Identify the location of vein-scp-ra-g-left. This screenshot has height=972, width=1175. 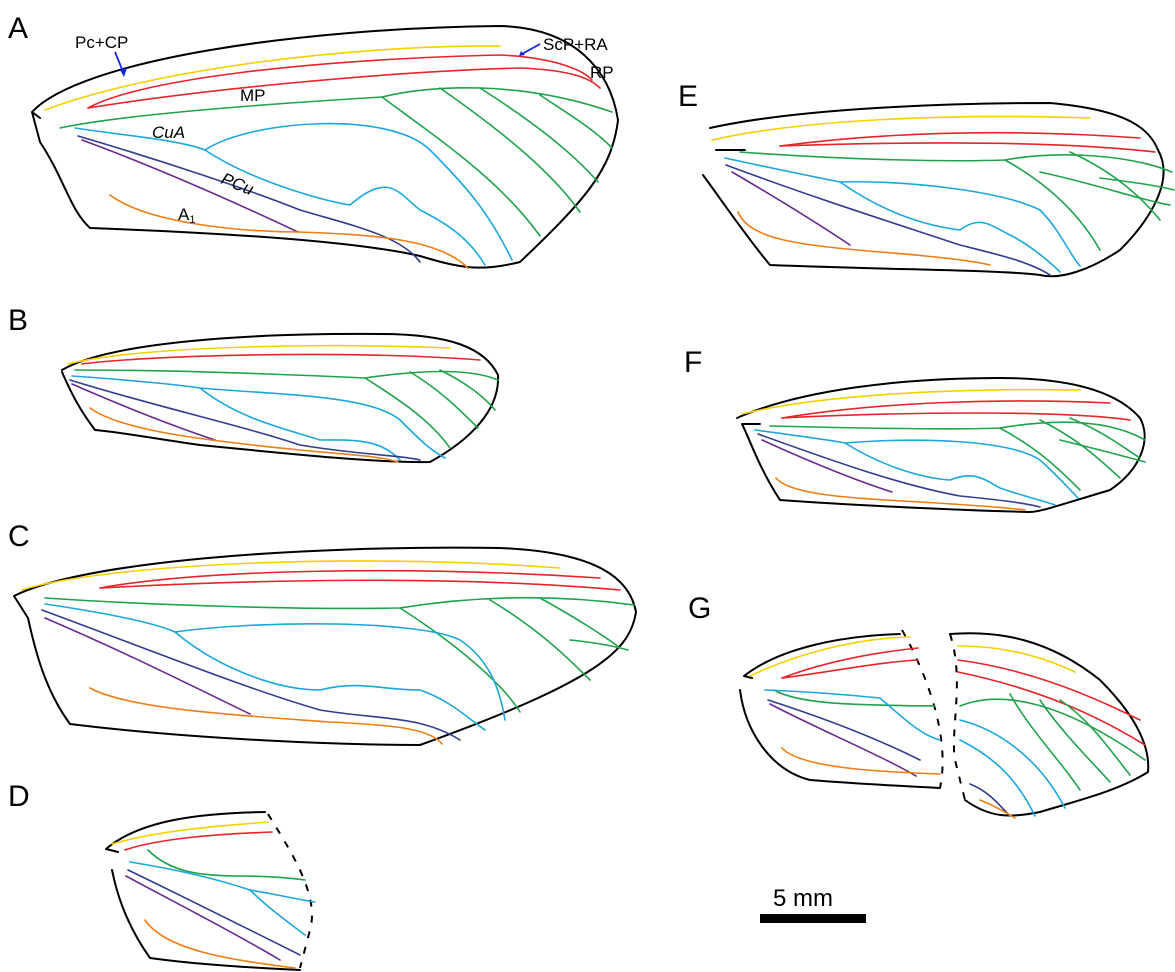
(850, 663).